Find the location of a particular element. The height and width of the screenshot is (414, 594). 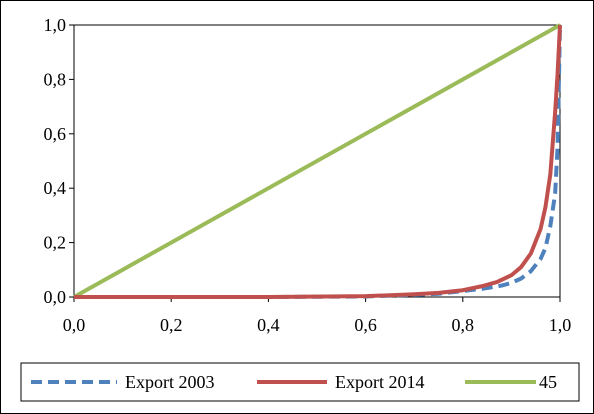

y-tick-label: 0,6 is located at coordinates (55, 134).